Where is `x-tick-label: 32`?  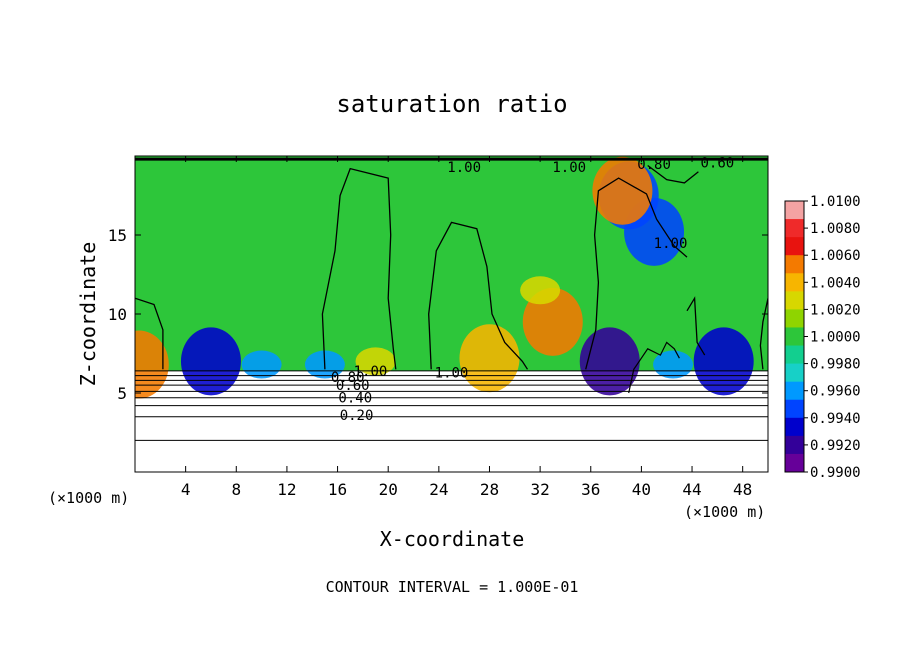 x-tick-label: 32 is located at coordinates (539, 489).